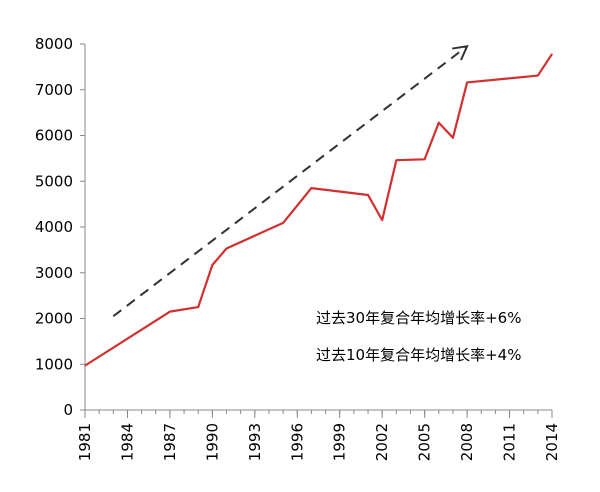 This screenshot has height=492, width=600. Describe the element at coordinates (54, 90) in the screenshot. I see `y-tick-label: 7000` at that location.